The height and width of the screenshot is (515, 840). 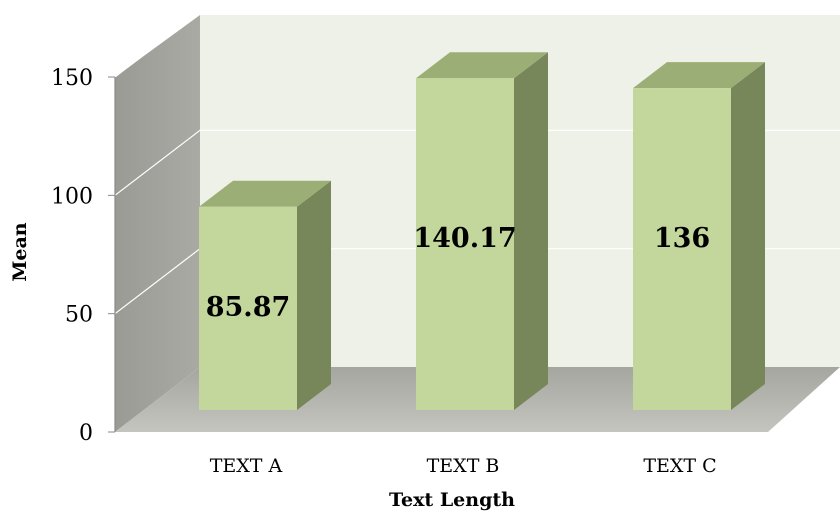 I want to click on y-tick-labels: 0 50 100 150, so click(x=83, y=256).